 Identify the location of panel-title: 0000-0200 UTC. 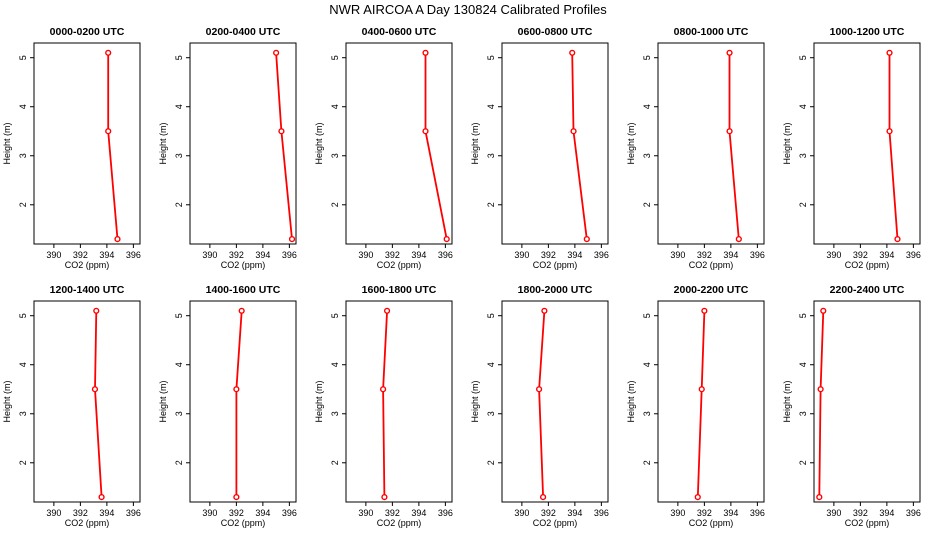
(87, 32).